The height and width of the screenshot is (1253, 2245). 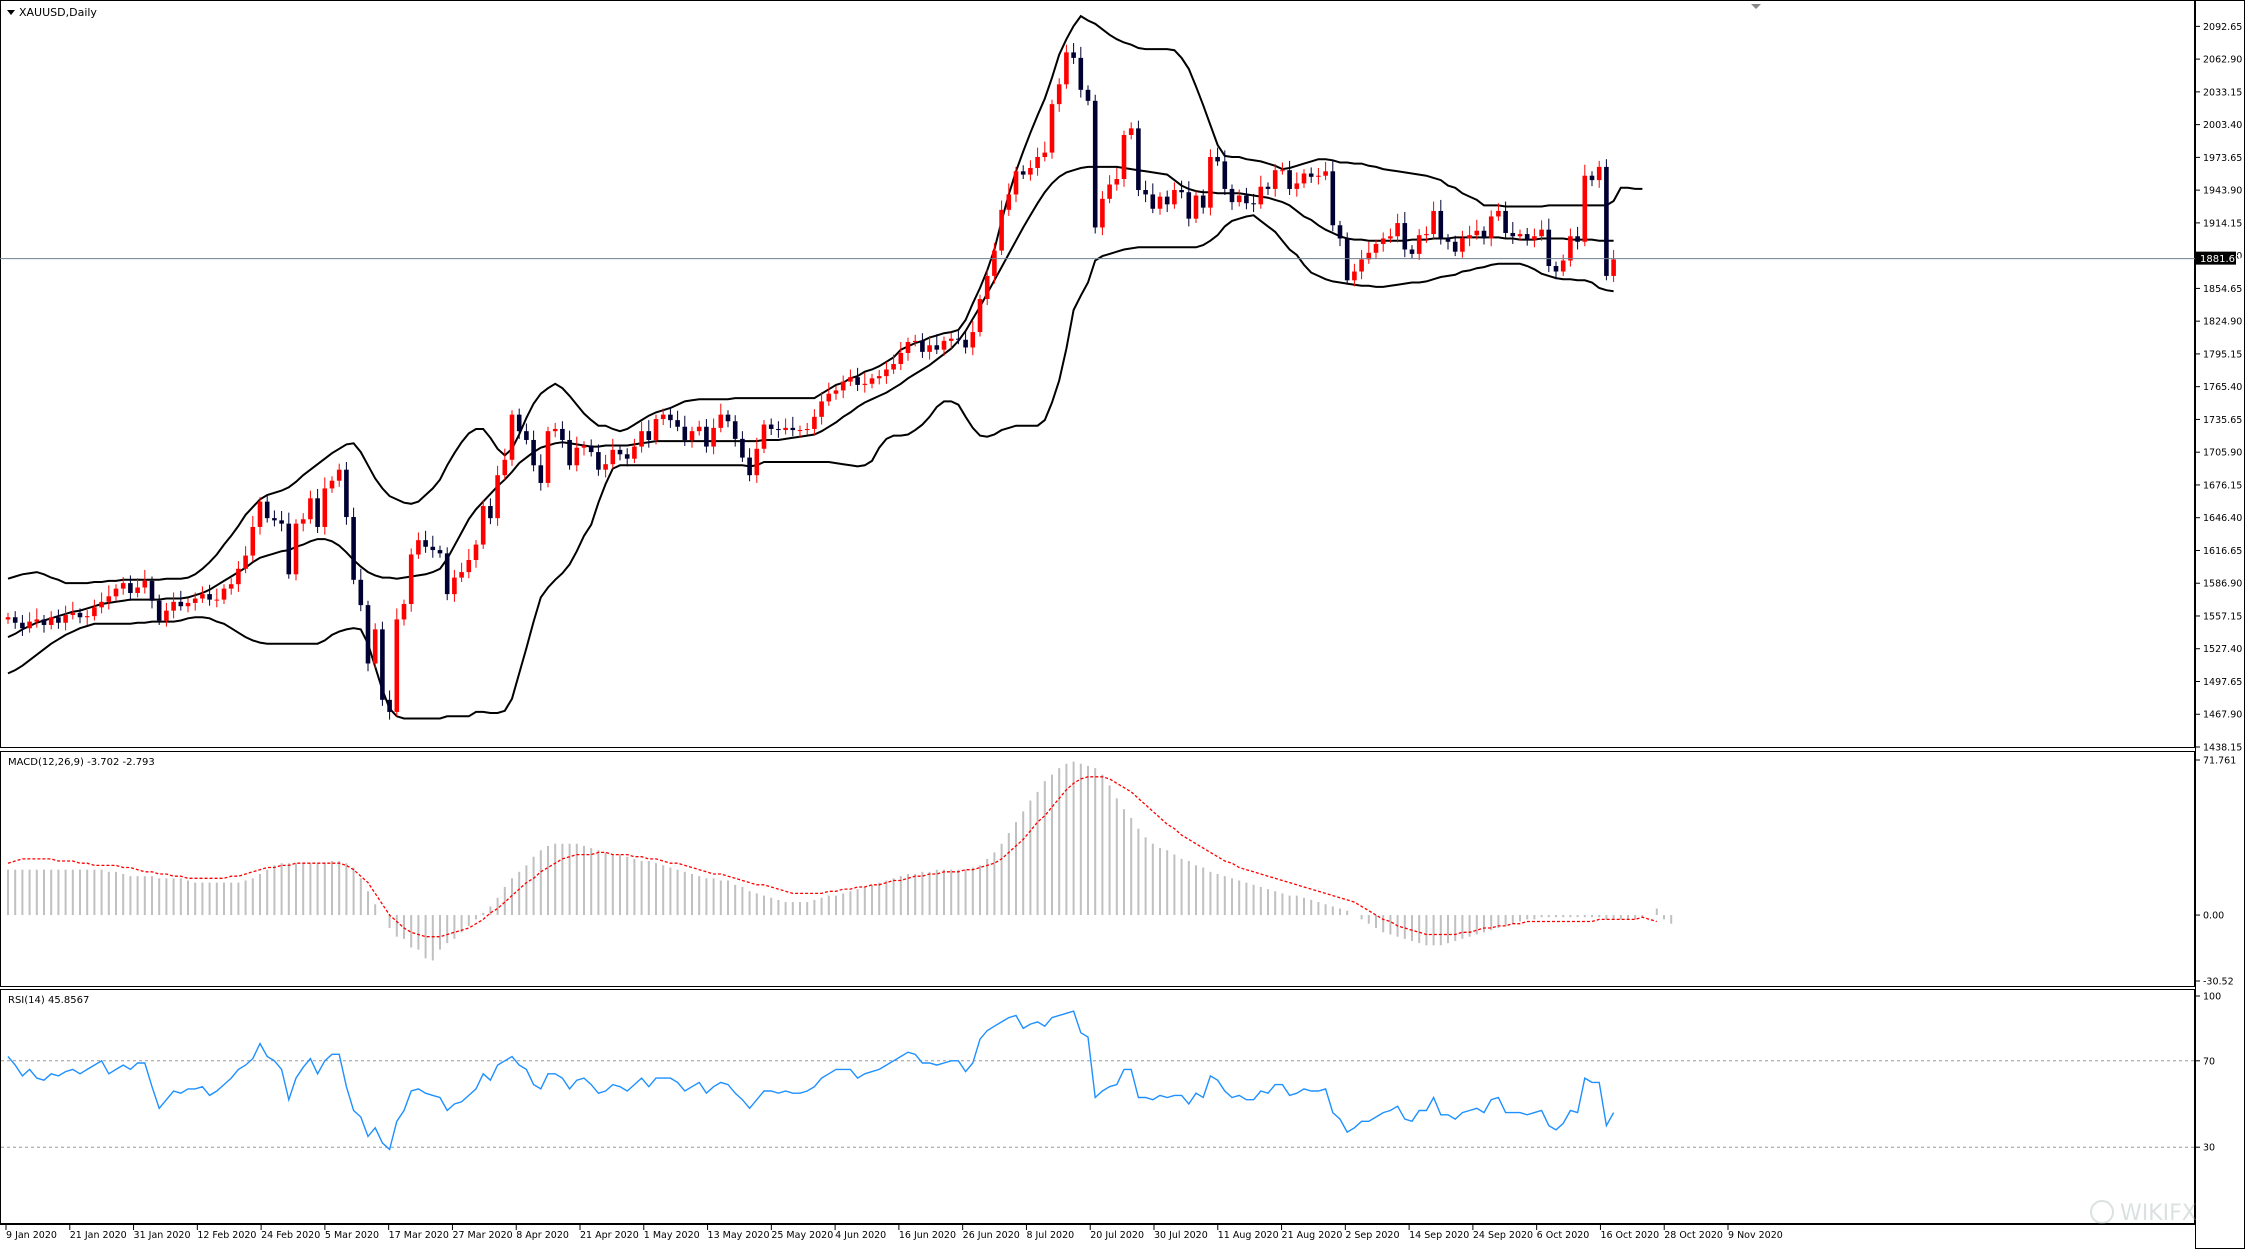 I want to click on date-tick-label: 4 Jun 2020, so click(x=860, y=1235).